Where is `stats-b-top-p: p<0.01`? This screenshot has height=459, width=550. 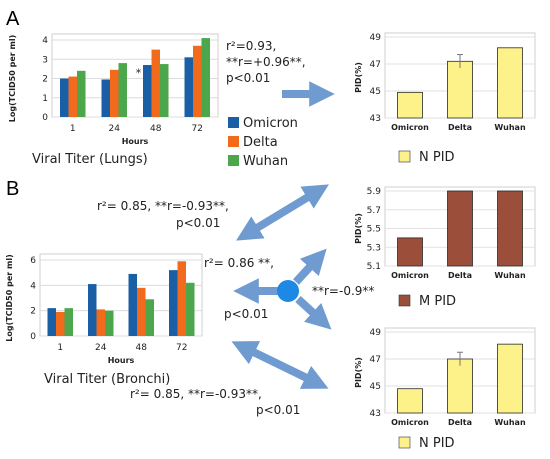
stats-b-top-p: p<0.01 is located at coordinates (198, 223).